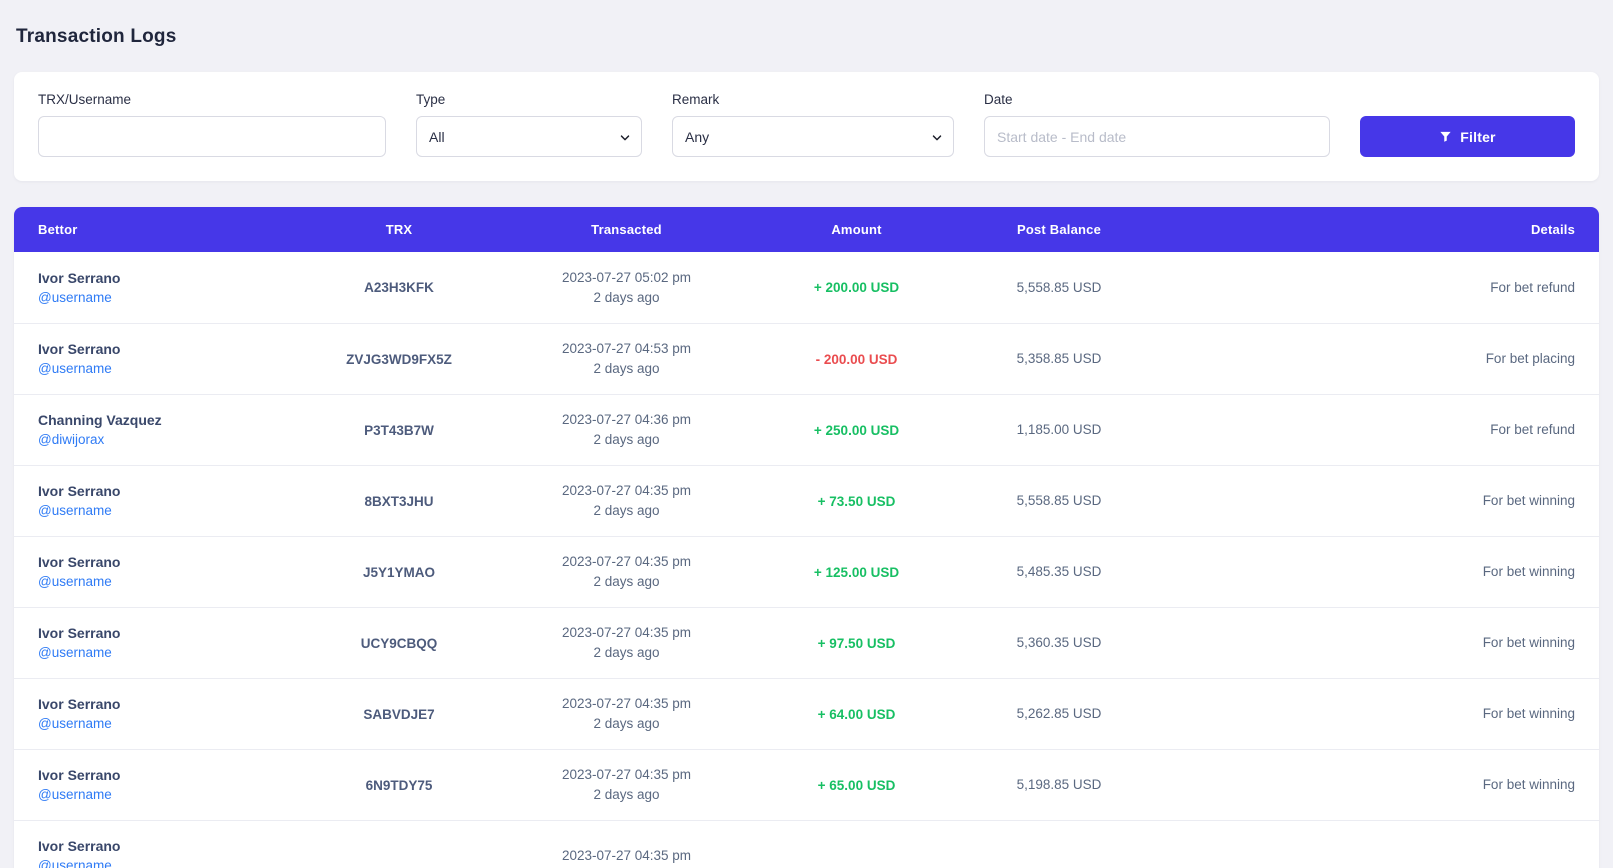 The width and height of the screenshot is (1613, 868). I want to click on filter-button: Filter, so click(1467, 136).